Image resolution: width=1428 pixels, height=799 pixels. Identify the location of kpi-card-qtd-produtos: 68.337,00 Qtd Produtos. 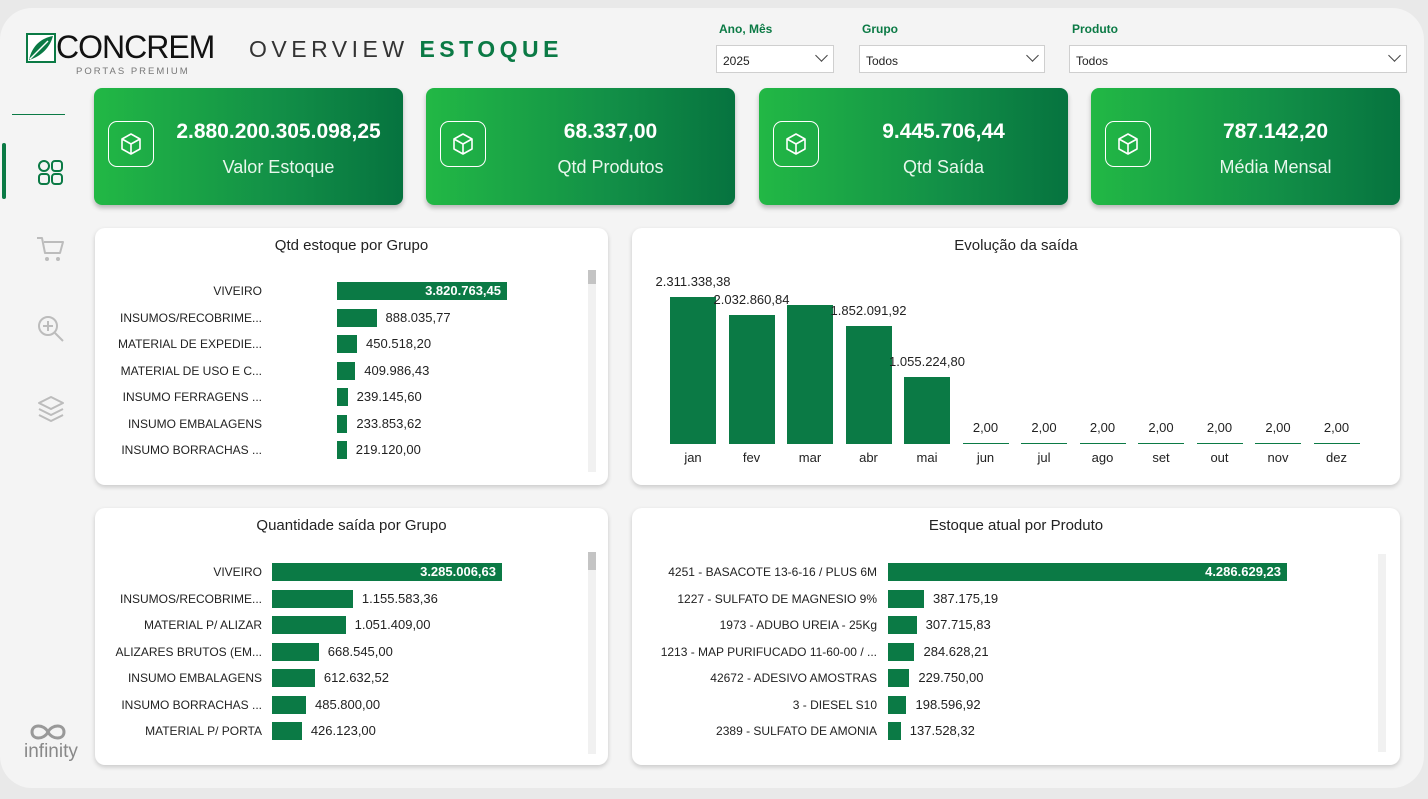
(580, 146).